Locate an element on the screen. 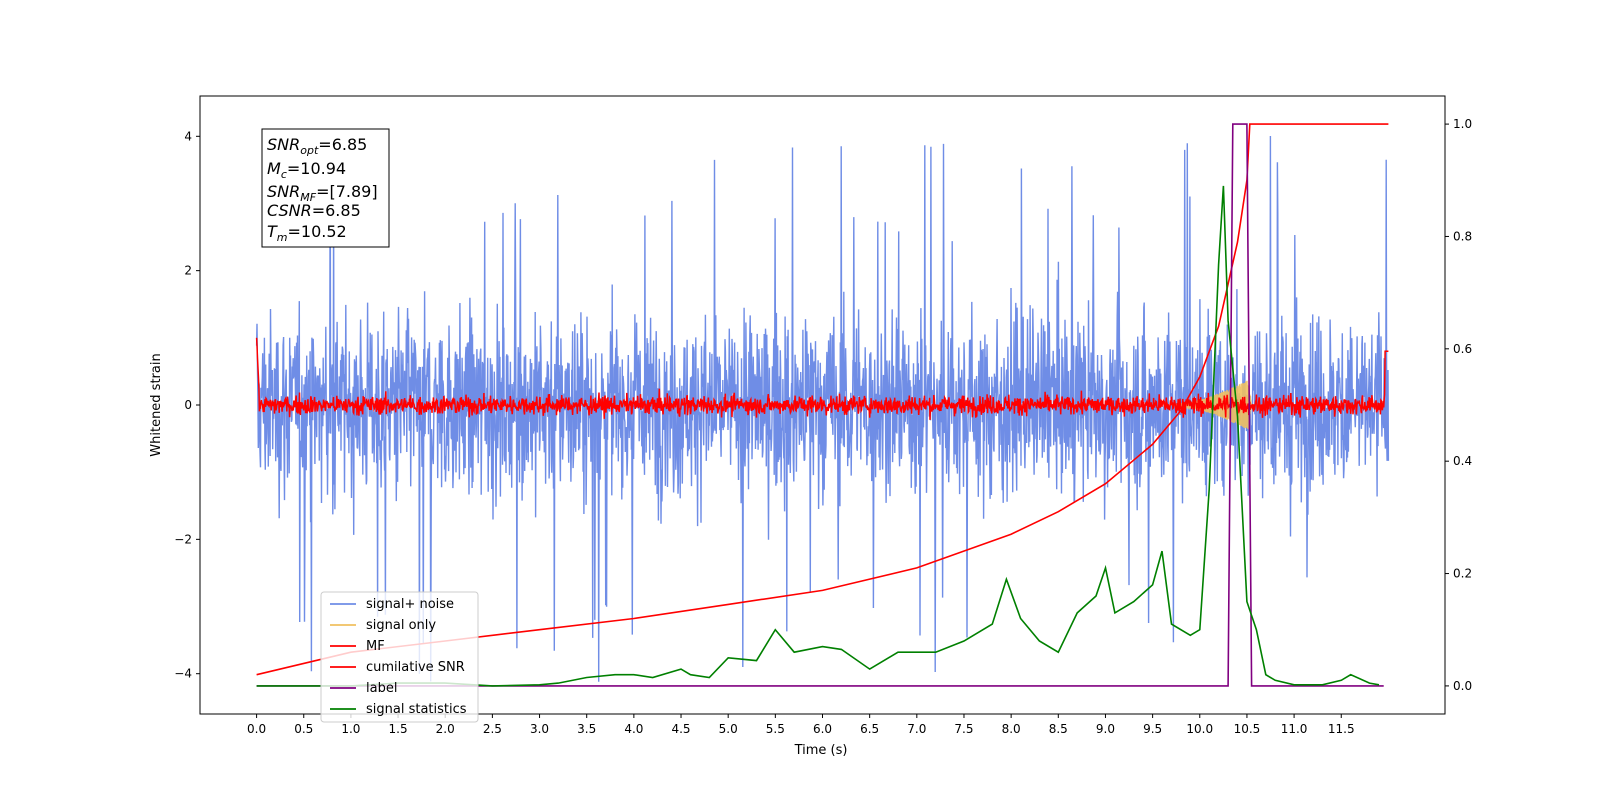 The height and width of the screenshot is (800, 1600). legend-label: MF is located at coordinates (375, 646).